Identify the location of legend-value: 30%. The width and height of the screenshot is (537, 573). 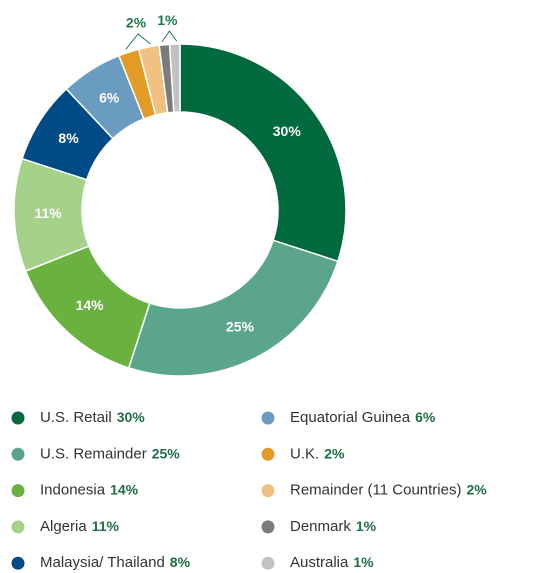
(131, 417).